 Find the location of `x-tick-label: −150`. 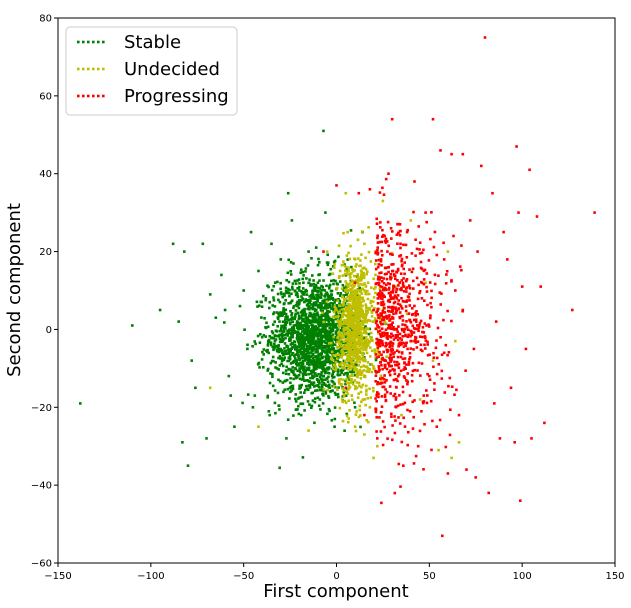

x-tick-label: −150 is located at coordinates (57, 576).